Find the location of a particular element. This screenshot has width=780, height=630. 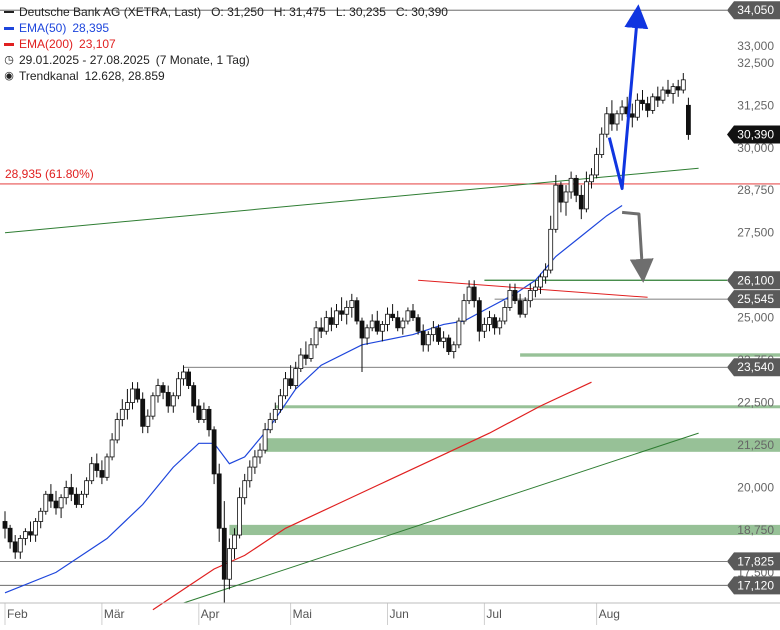

price-tag-label: 17,120 is located at coordinates (755, 585).